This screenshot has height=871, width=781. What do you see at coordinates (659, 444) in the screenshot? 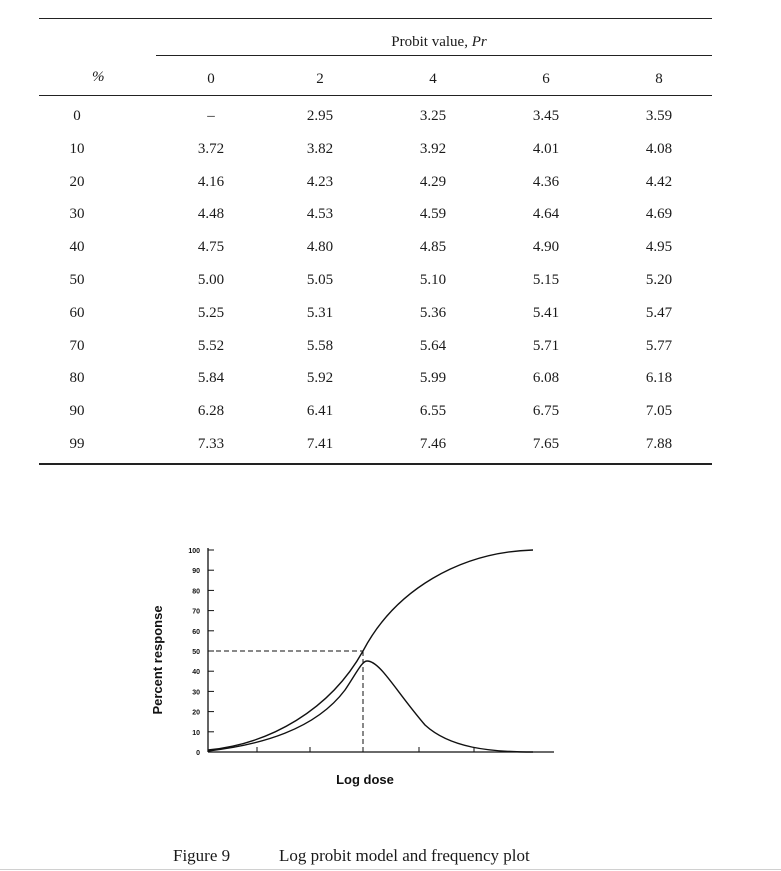
I see `table-cell: 7.88` at bounding box center [659, 444].